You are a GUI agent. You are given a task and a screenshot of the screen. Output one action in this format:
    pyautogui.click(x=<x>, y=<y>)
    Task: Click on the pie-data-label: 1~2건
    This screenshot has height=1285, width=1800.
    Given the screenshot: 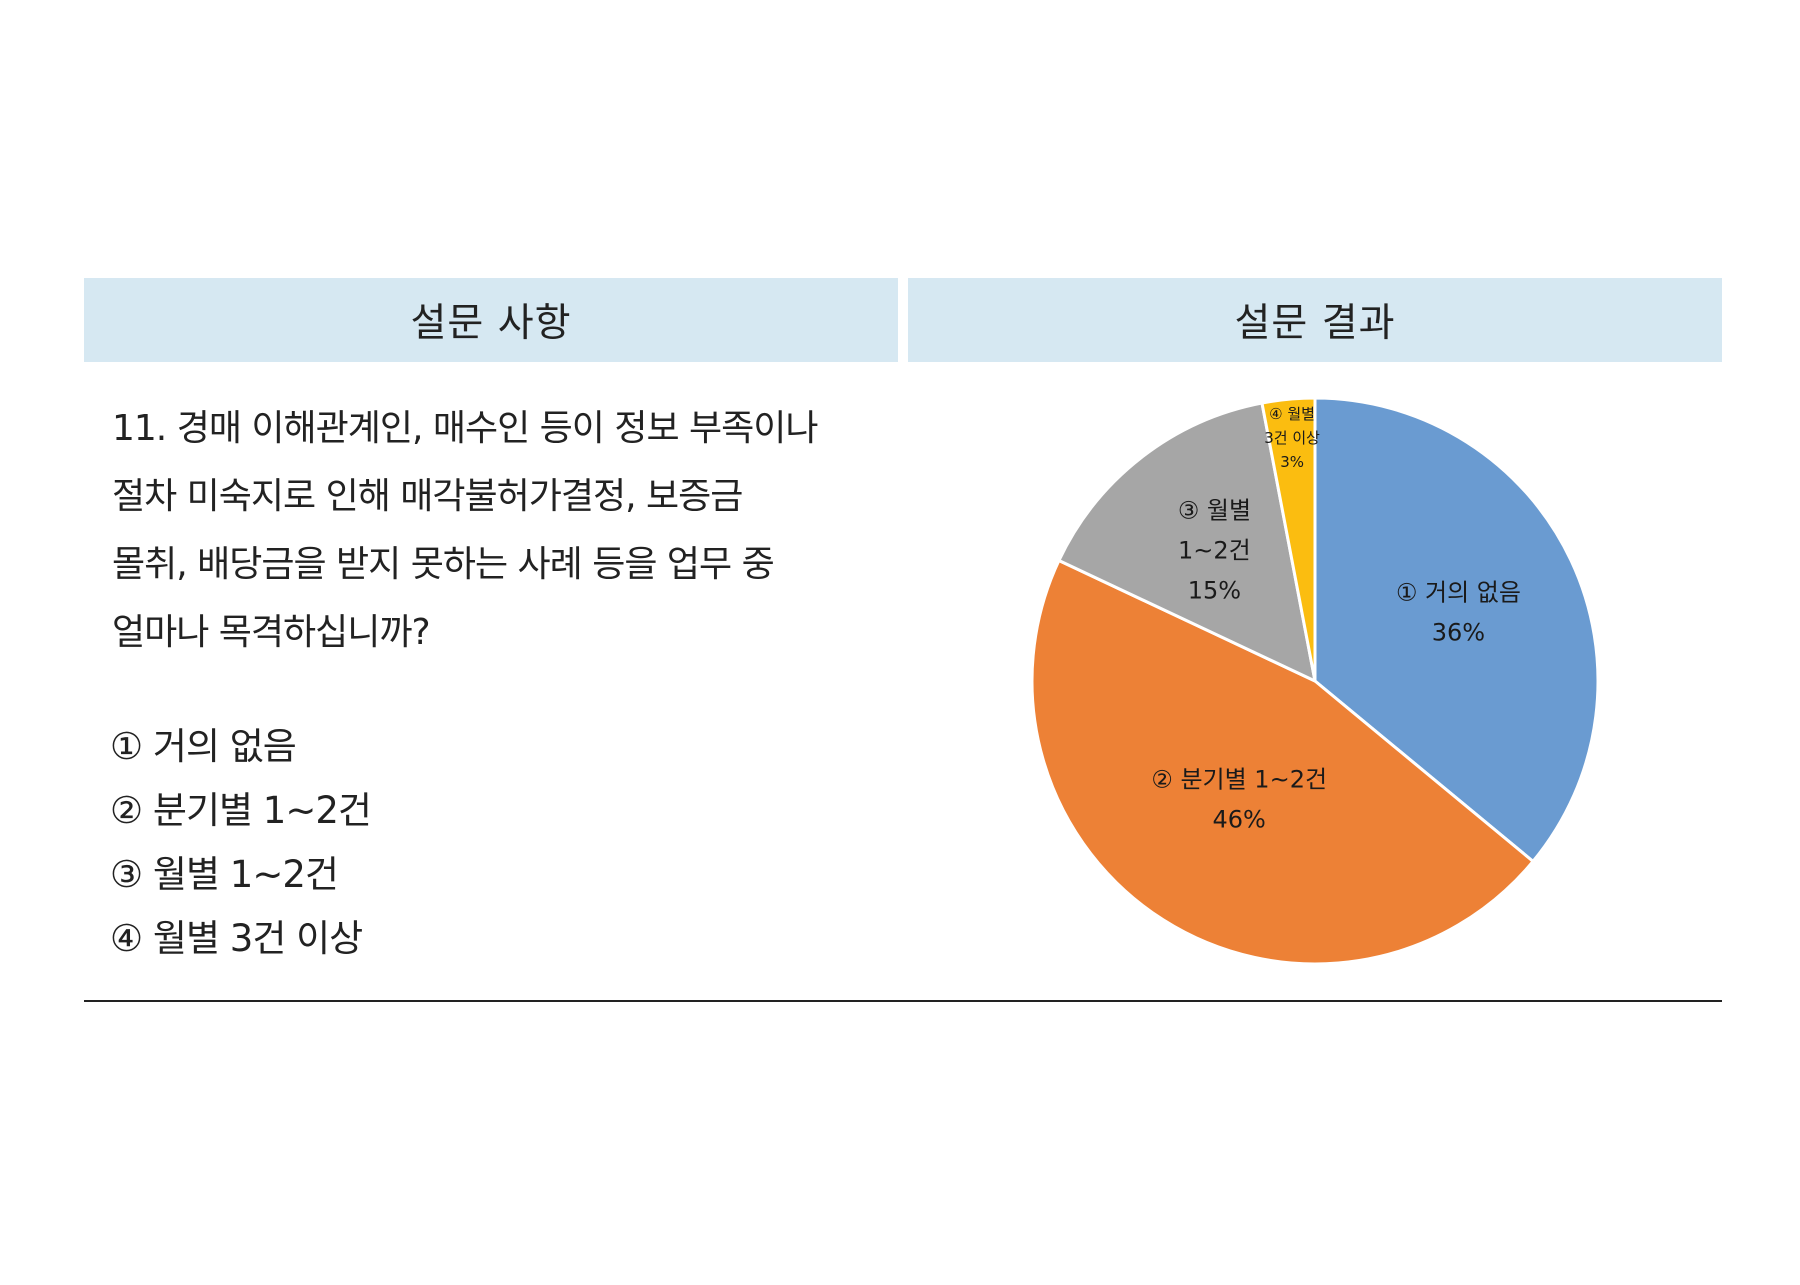 What is the action you would take?
    pyautogui.click(x=1214, y=550)
    